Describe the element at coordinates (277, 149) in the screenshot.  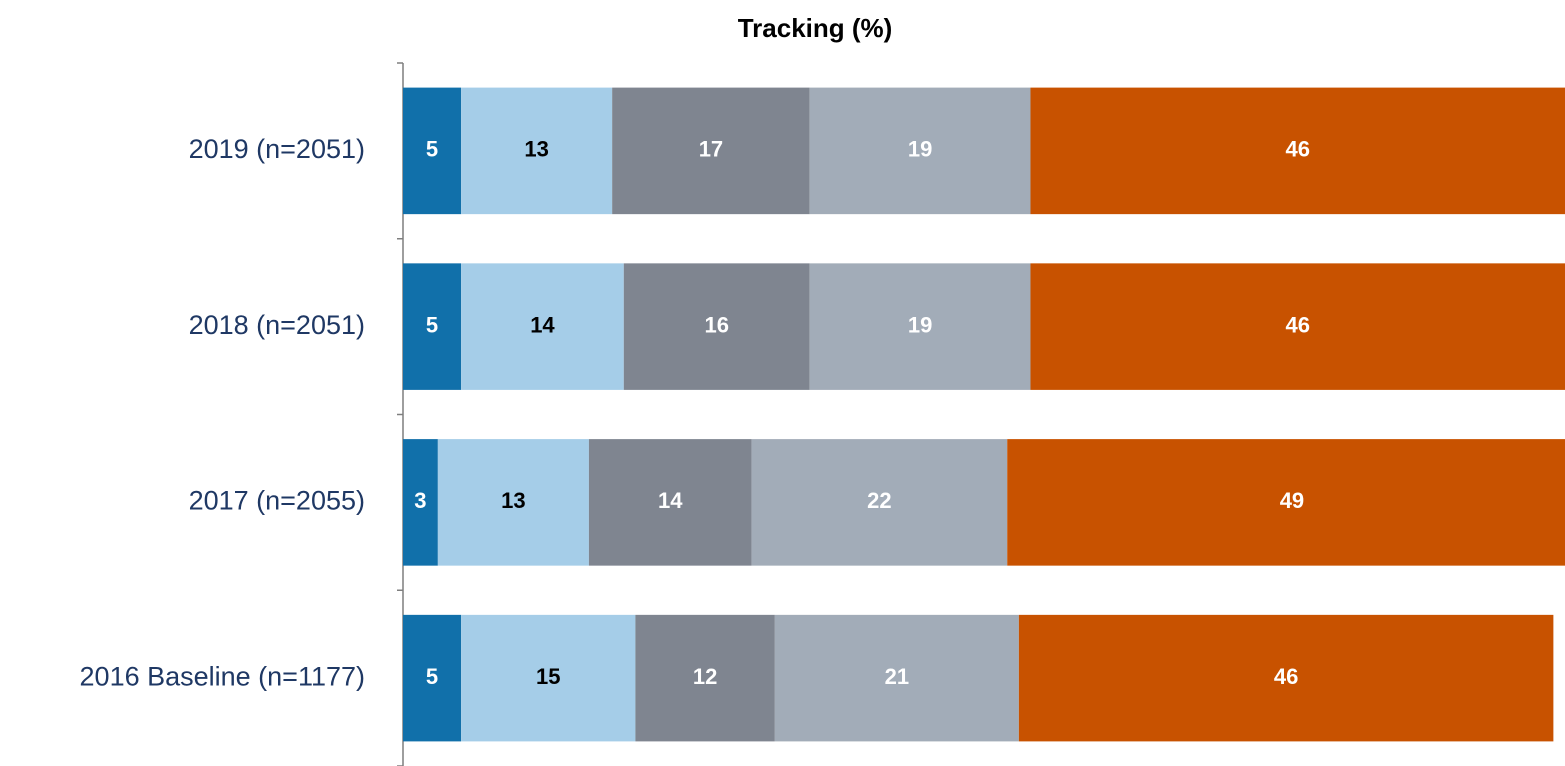
I see `category-label: 2019 (n=2051)` at that location.